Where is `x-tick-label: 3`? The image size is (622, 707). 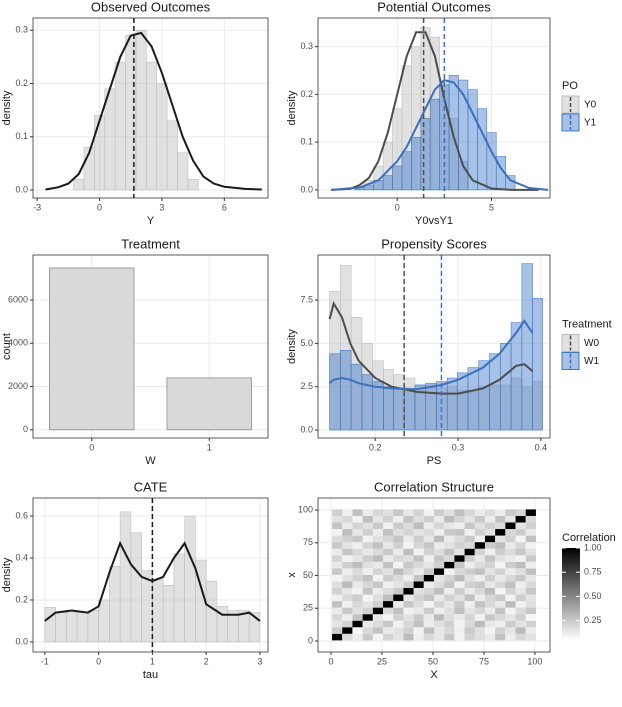 x-tick-label: 3 is located at coordinates (259, 661).